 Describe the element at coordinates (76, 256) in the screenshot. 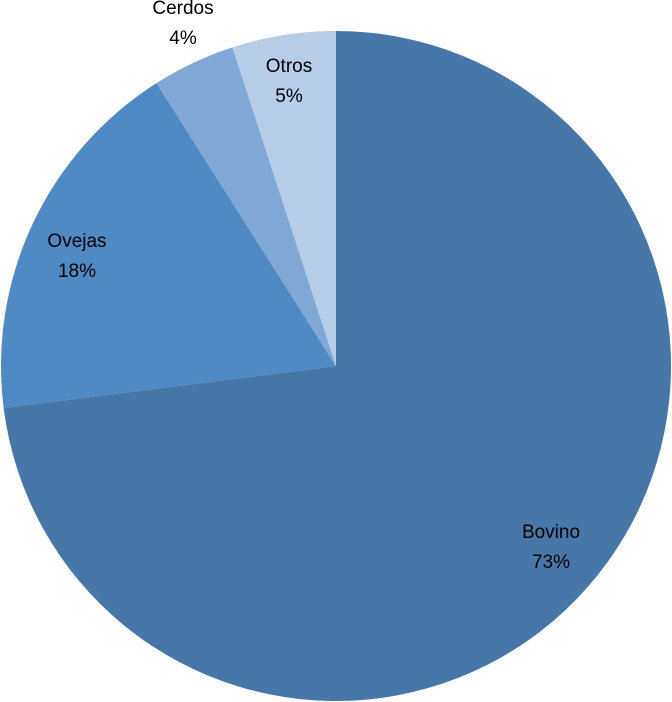

I see `slice-label-ovejas: Ovejas 18%` at that location.